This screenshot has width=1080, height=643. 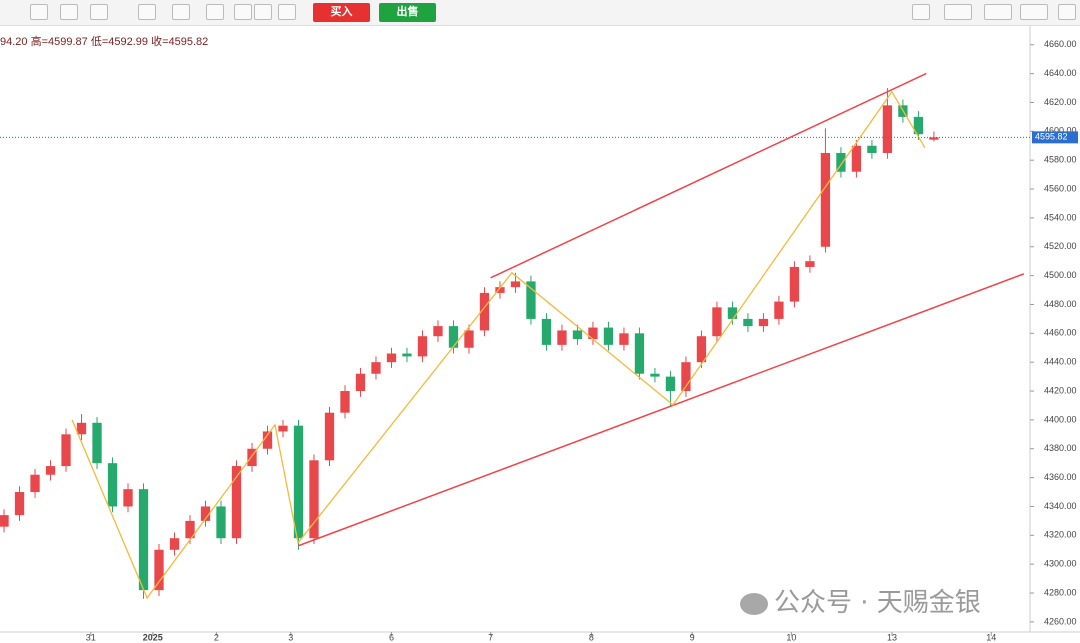 I want to click on x-tick-label: 10, so click(x=791, y=637).